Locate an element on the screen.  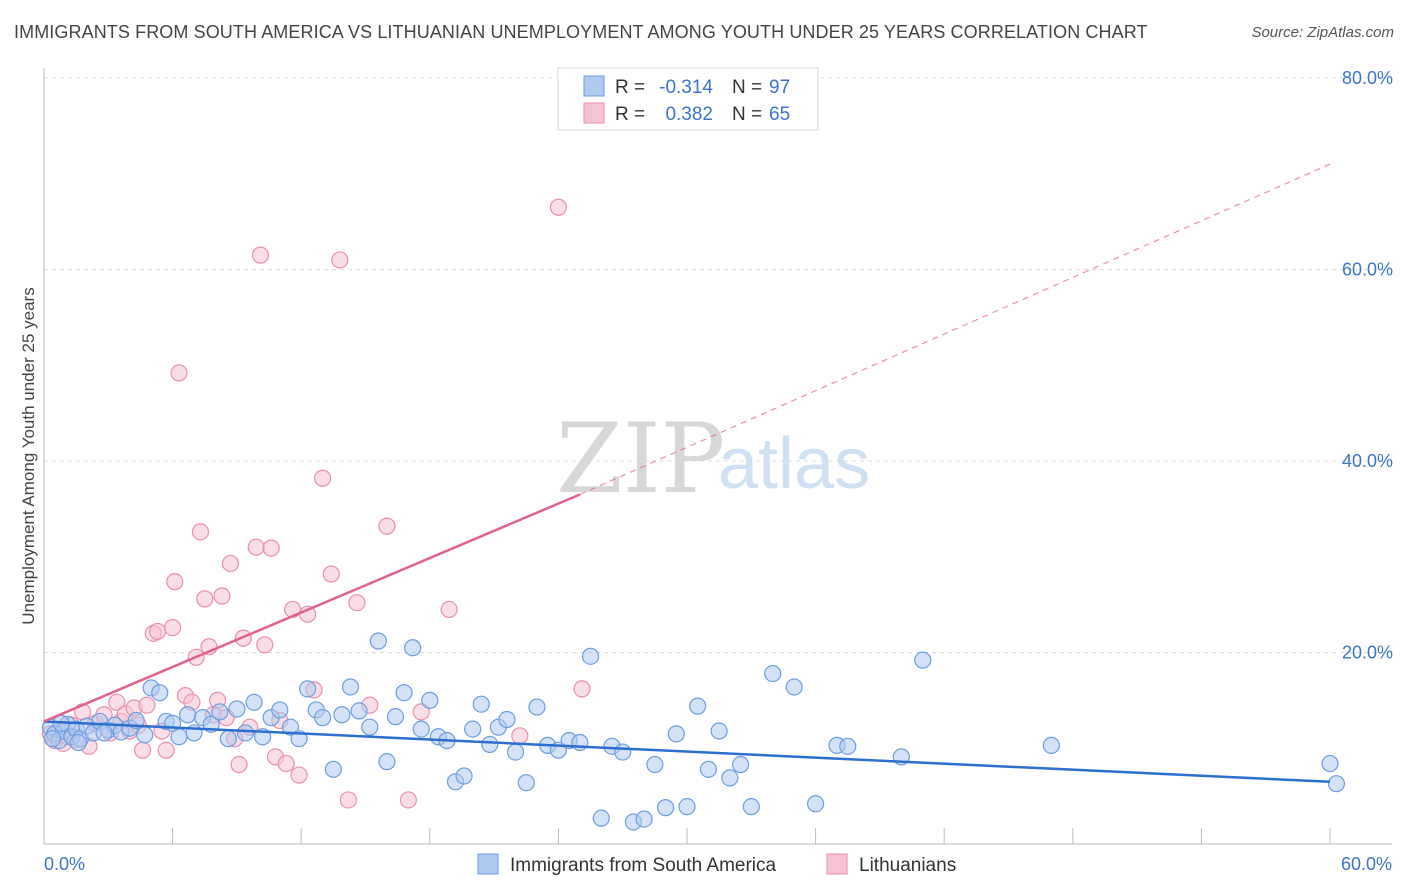
y-tick-label: 40.0% is located at coordinates (1367, 461).